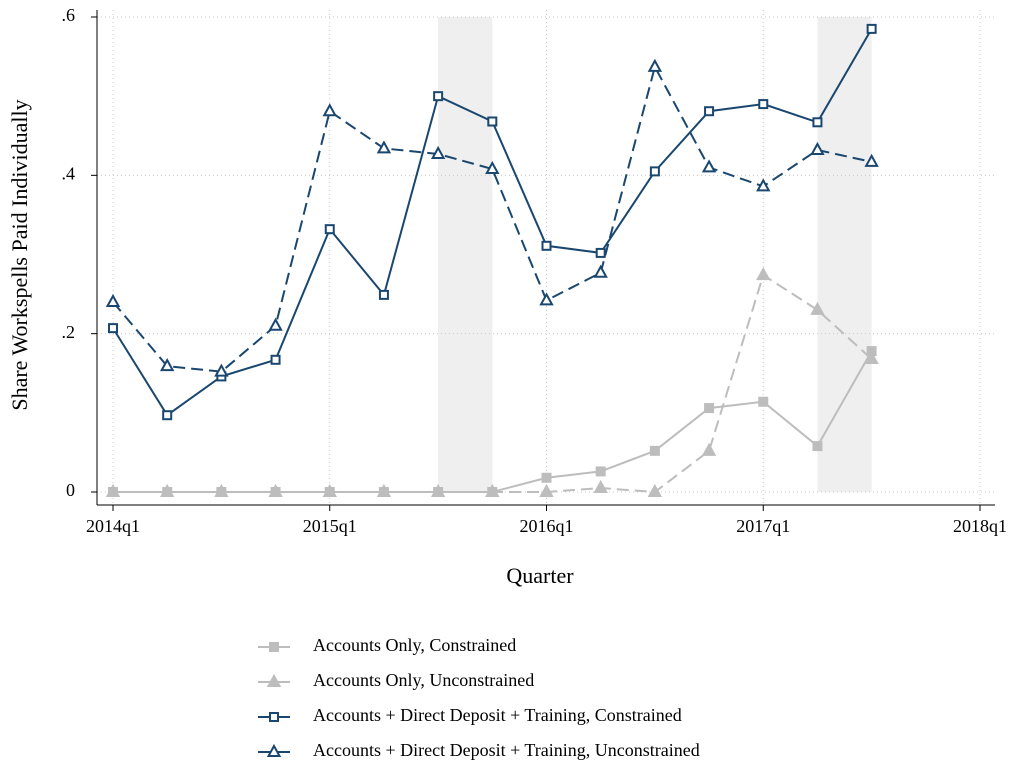 The width and height of the screenshot is (1011, 768). What do you see at coordinates (69, 332) in the screenshot?
I see `y-tick-label: .2` at bounding box center [69, 332].